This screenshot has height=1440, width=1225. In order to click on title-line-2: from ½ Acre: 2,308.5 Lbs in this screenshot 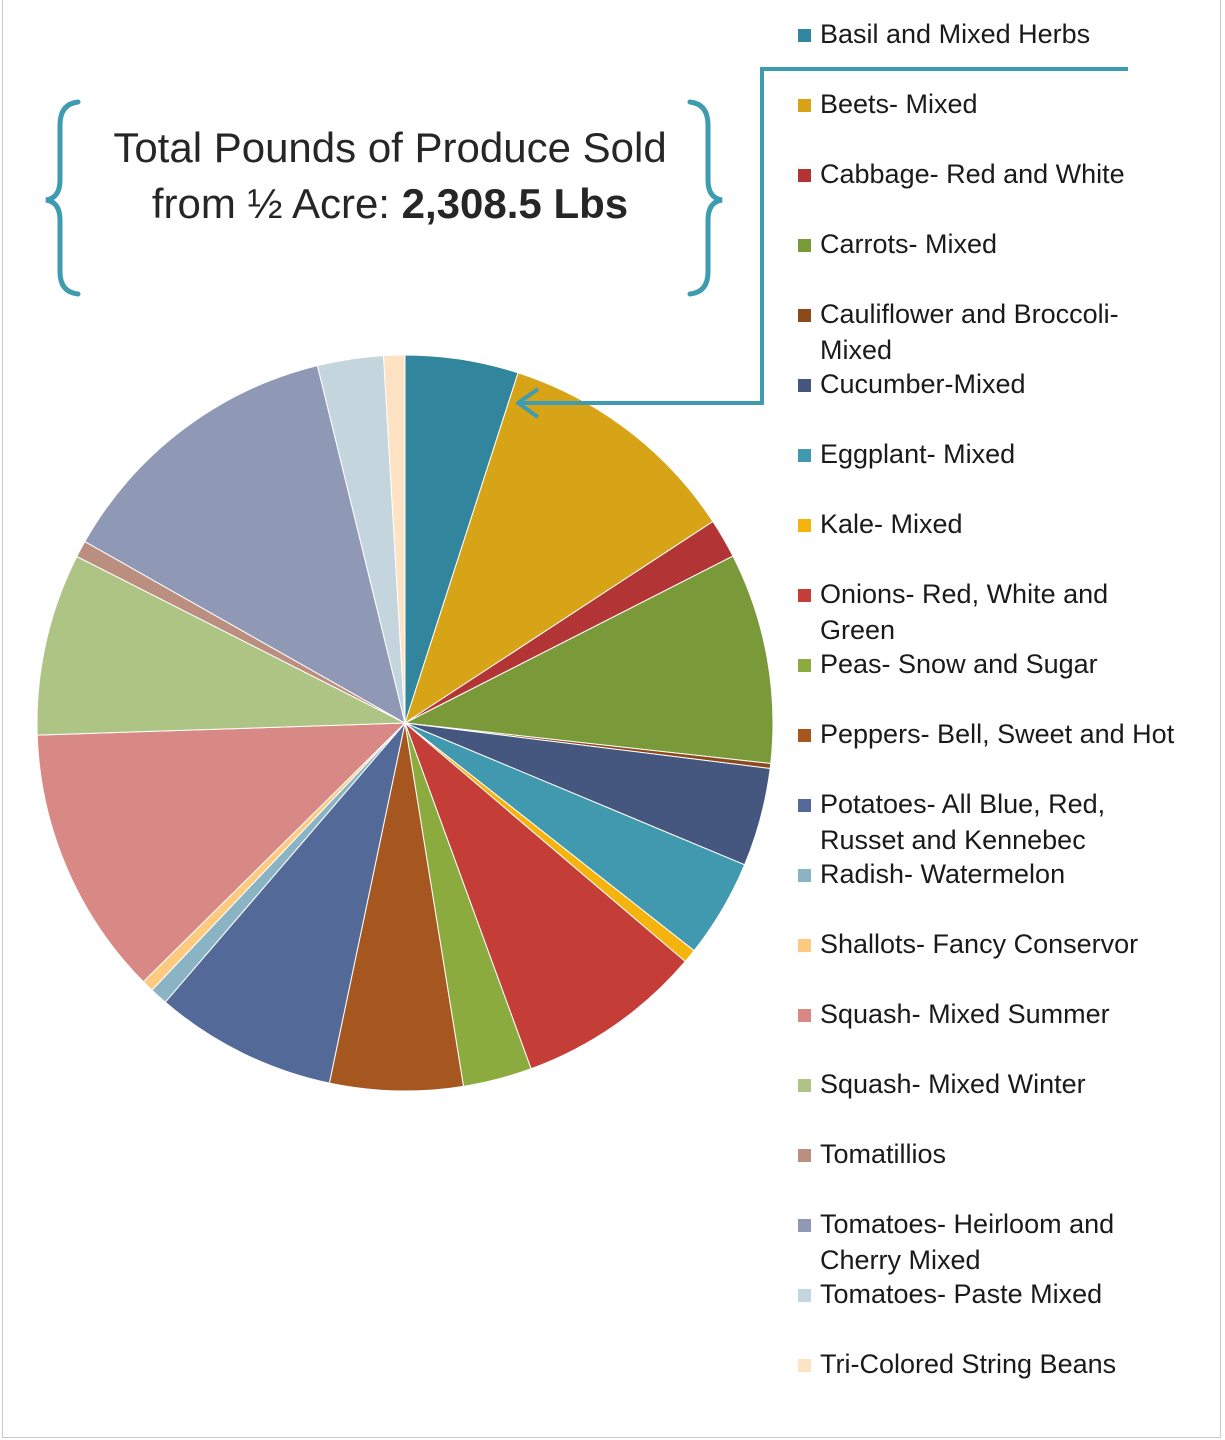, I will do `click(390, 204)`.